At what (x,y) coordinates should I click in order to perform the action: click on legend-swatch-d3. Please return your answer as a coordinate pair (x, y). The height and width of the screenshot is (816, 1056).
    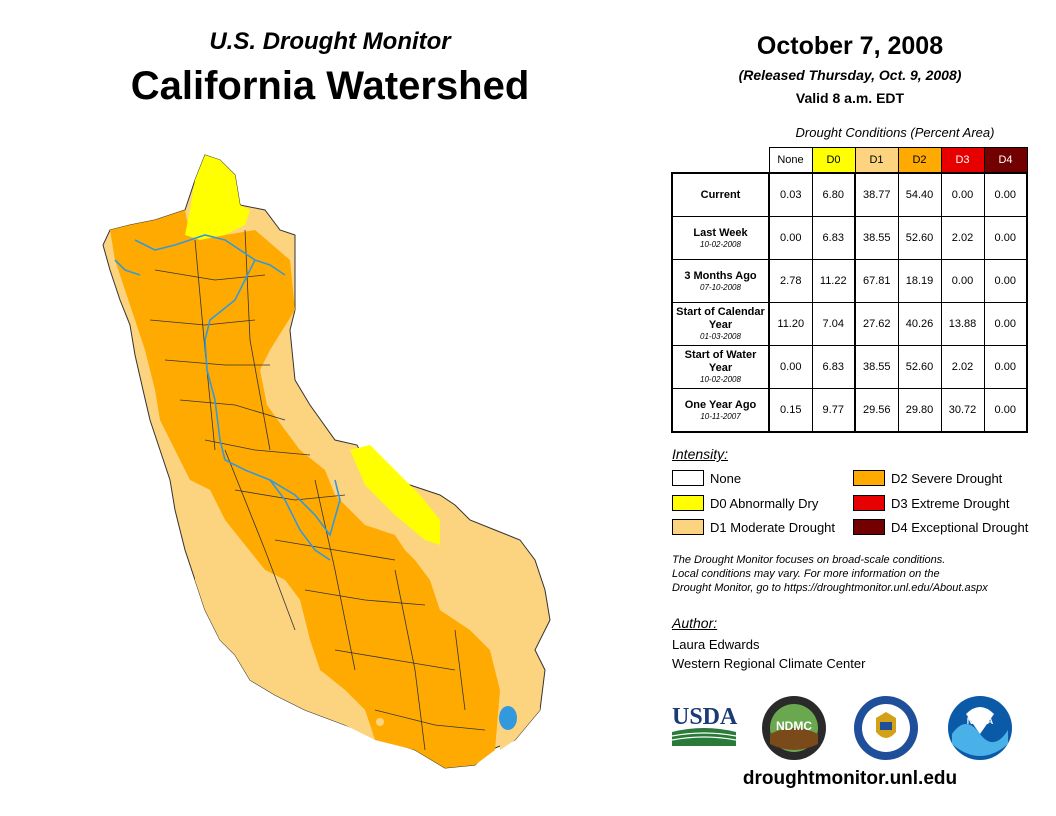
    Looking at the image, I should click on (869, 503).